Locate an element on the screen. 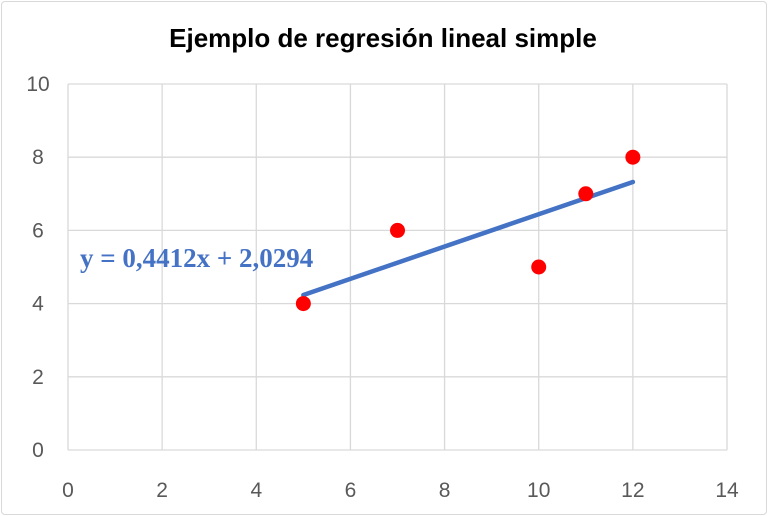 The height and width of the screenshot is (516, 768). x-tick-label: 0 is located at coordinates (68, 490).